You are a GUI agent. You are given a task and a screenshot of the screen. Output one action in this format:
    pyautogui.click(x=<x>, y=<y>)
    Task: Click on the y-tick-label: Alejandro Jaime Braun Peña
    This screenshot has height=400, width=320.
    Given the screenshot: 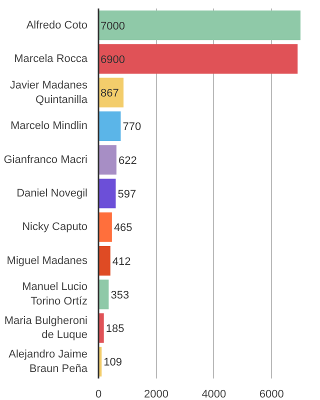 What is the action you would take?
    pyautogui.click(x=48, y=361)
    